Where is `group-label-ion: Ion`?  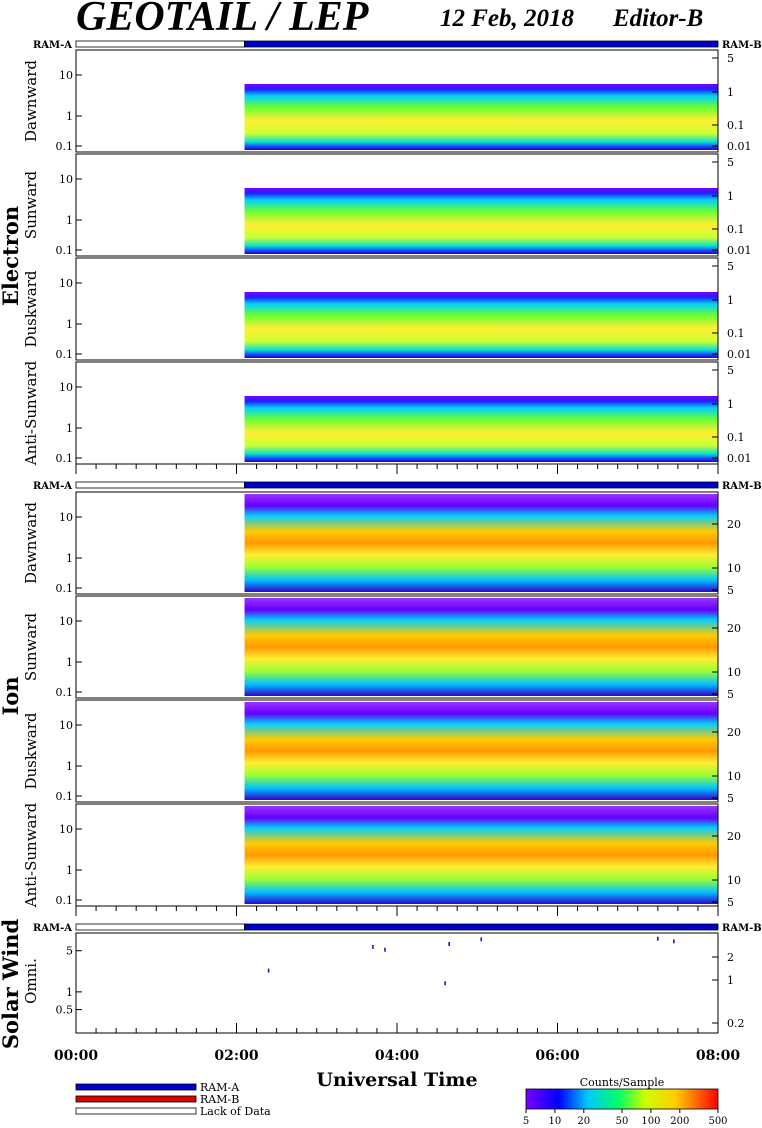
group-label-ion: Ion is located at coordinates (11, 695).